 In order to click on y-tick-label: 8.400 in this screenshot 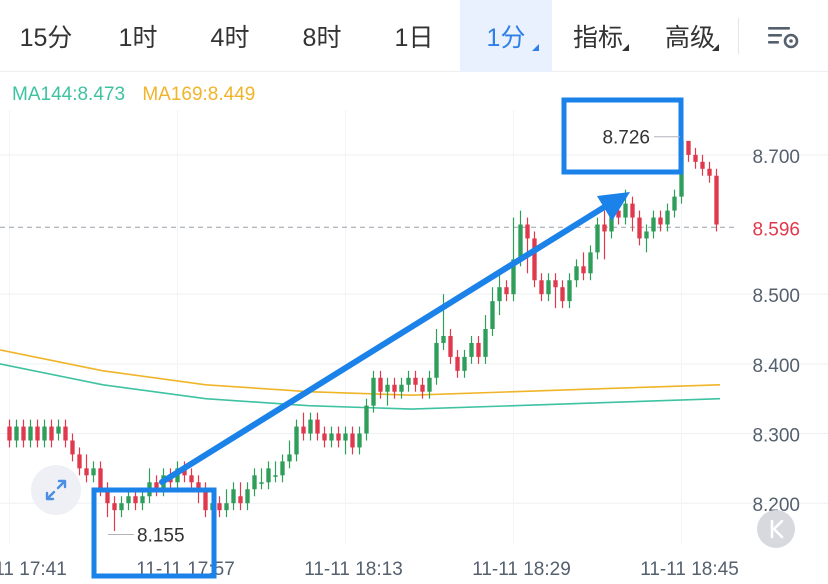, I will do `click(776, 366)`.